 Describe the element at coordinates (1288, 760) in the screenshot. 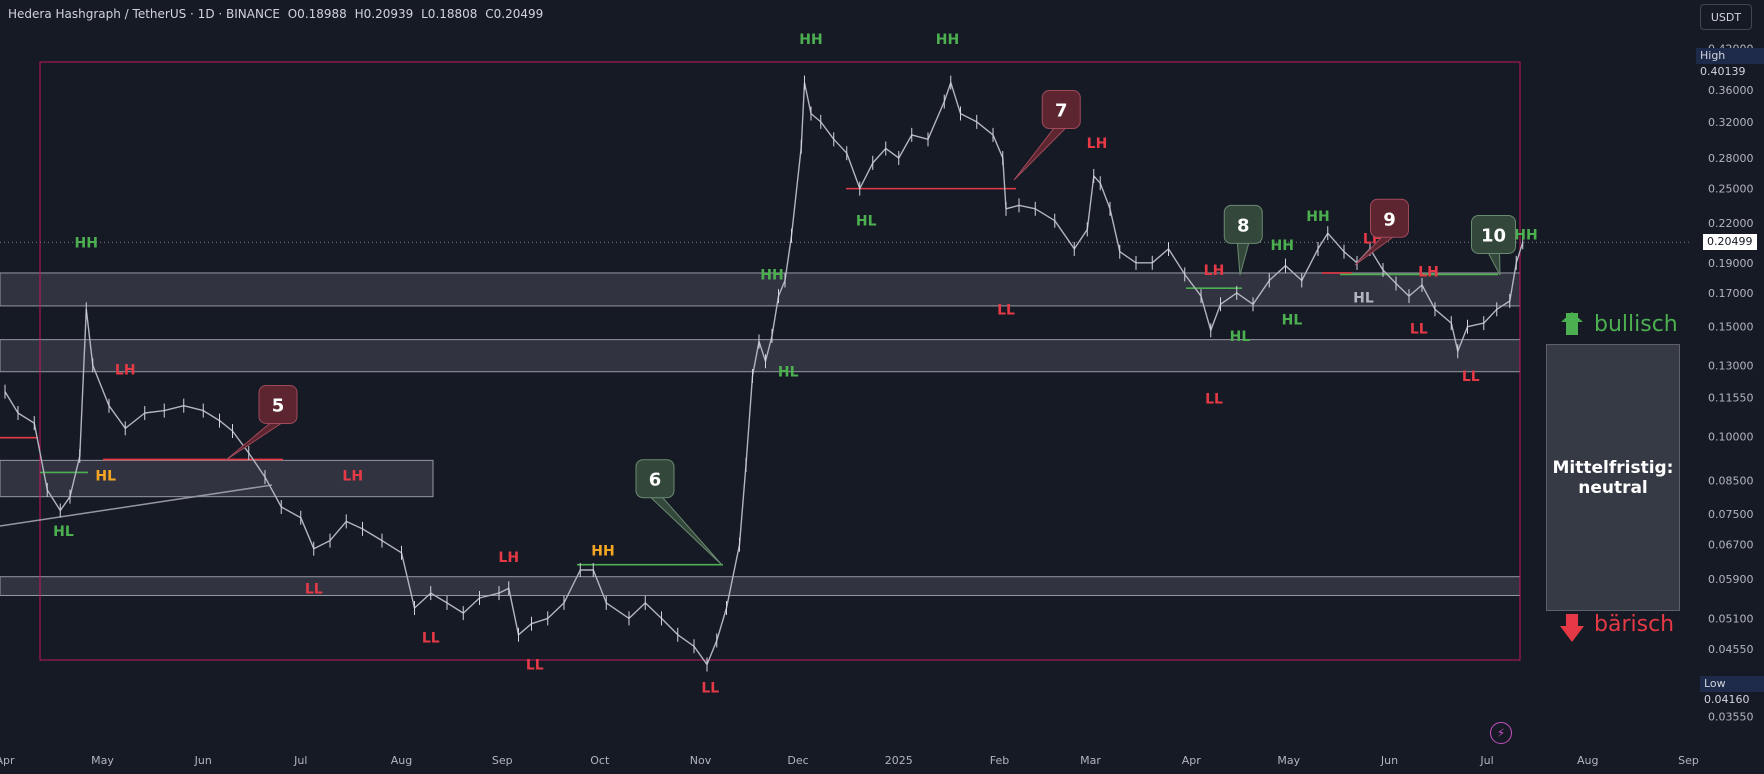

I see `x-axis-tick: May` at that location.